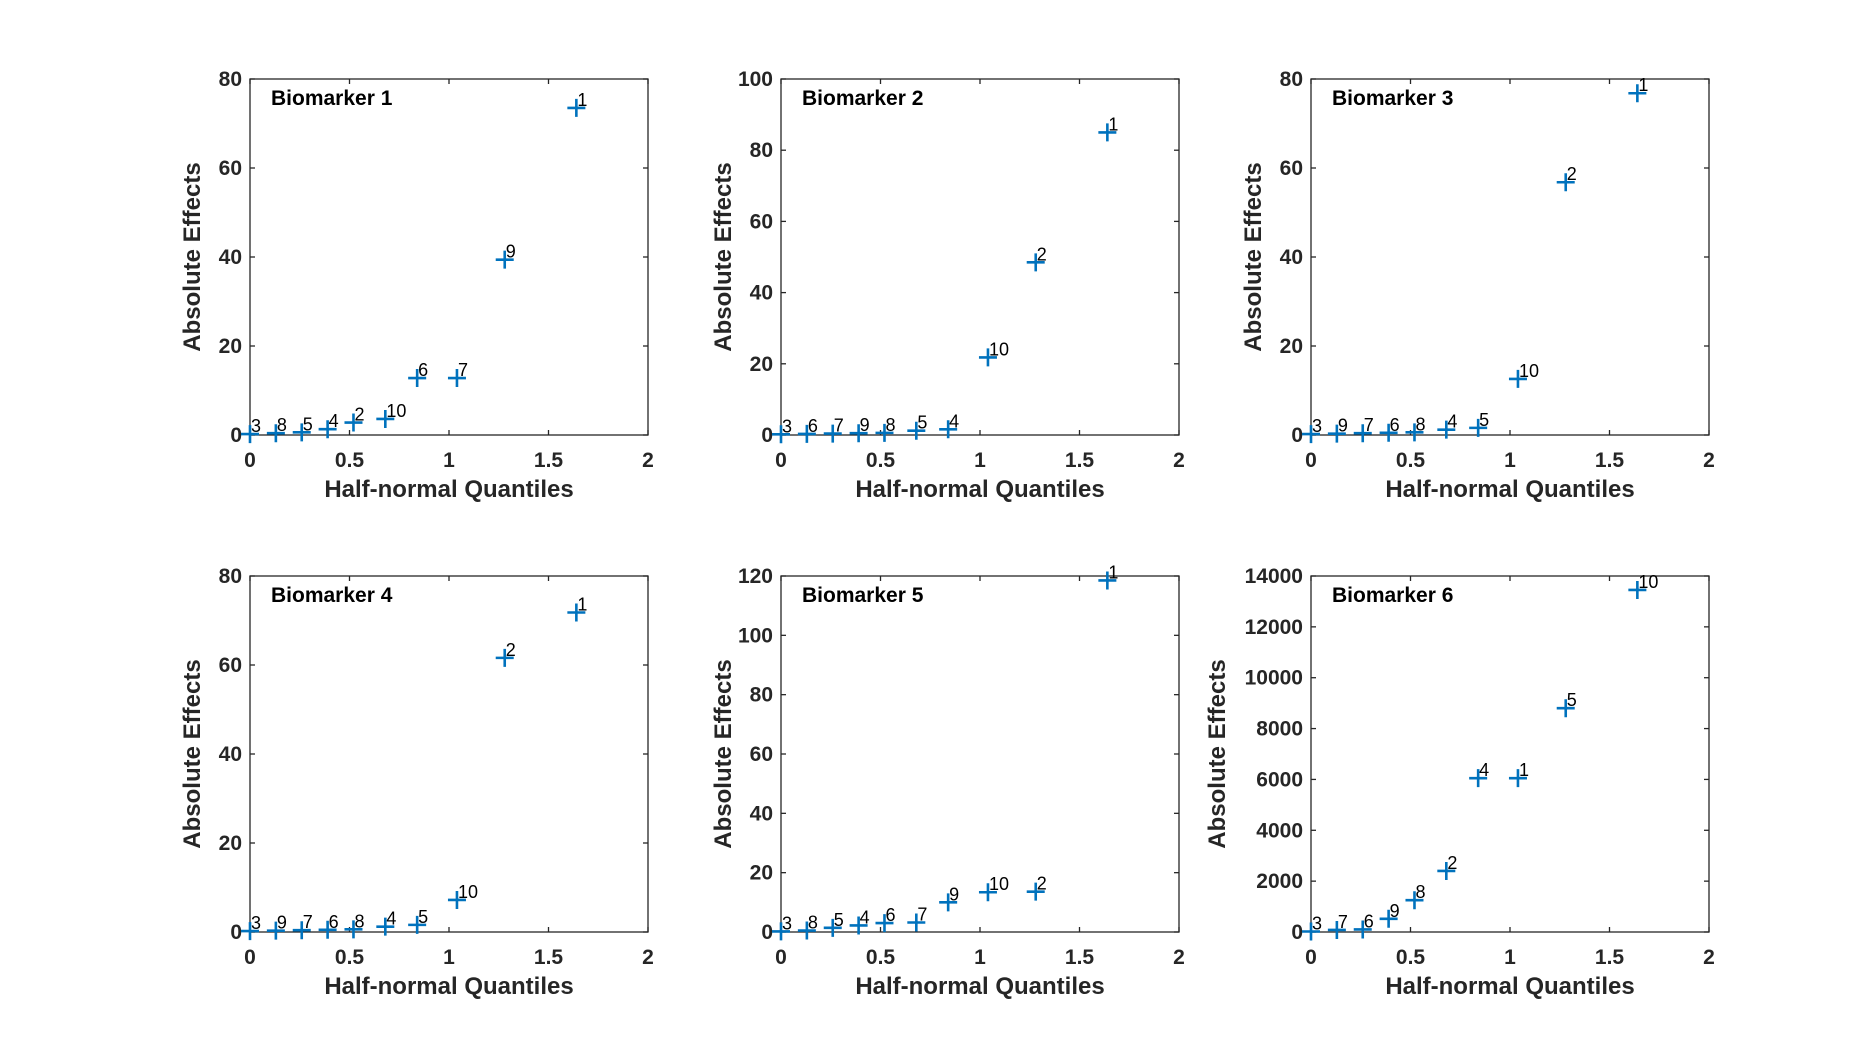  Describe the element at coordinates (761, 873) in the screenshot. I see `y-tick-label: 20` at that location.